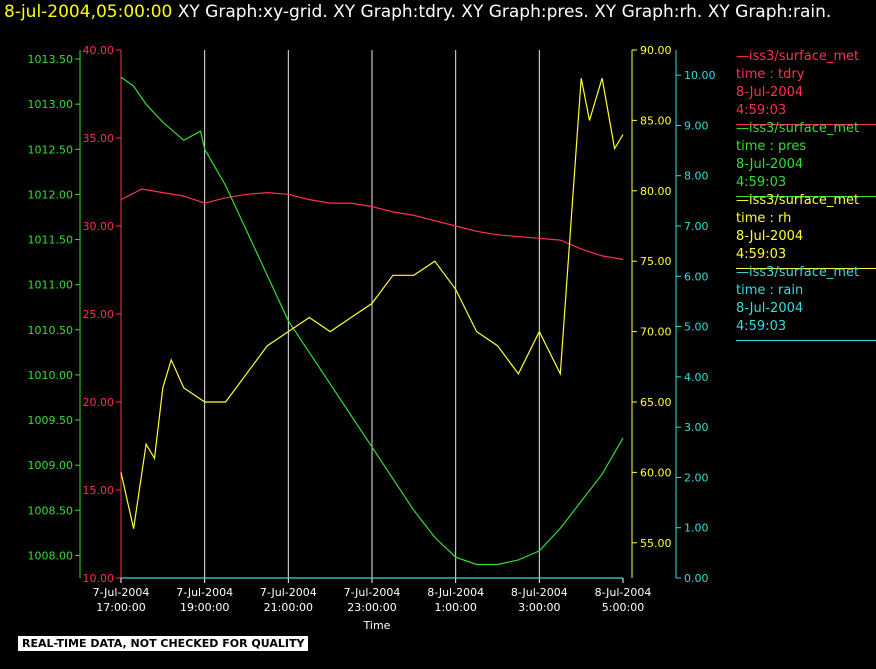  Describe the element at coordinates (455, 607) in the screenshot. I see `x-tick-time: 1:00:00` at that location.